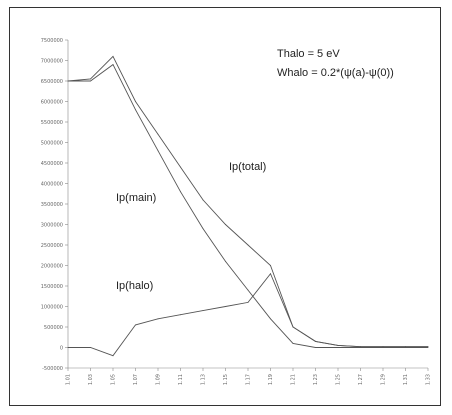 This screenshot has width=452, height=415. What do you see at coordinates (53, 328) in the screenshot?
I see `y-tick-label: 500000` at bounding box center [53, 328].